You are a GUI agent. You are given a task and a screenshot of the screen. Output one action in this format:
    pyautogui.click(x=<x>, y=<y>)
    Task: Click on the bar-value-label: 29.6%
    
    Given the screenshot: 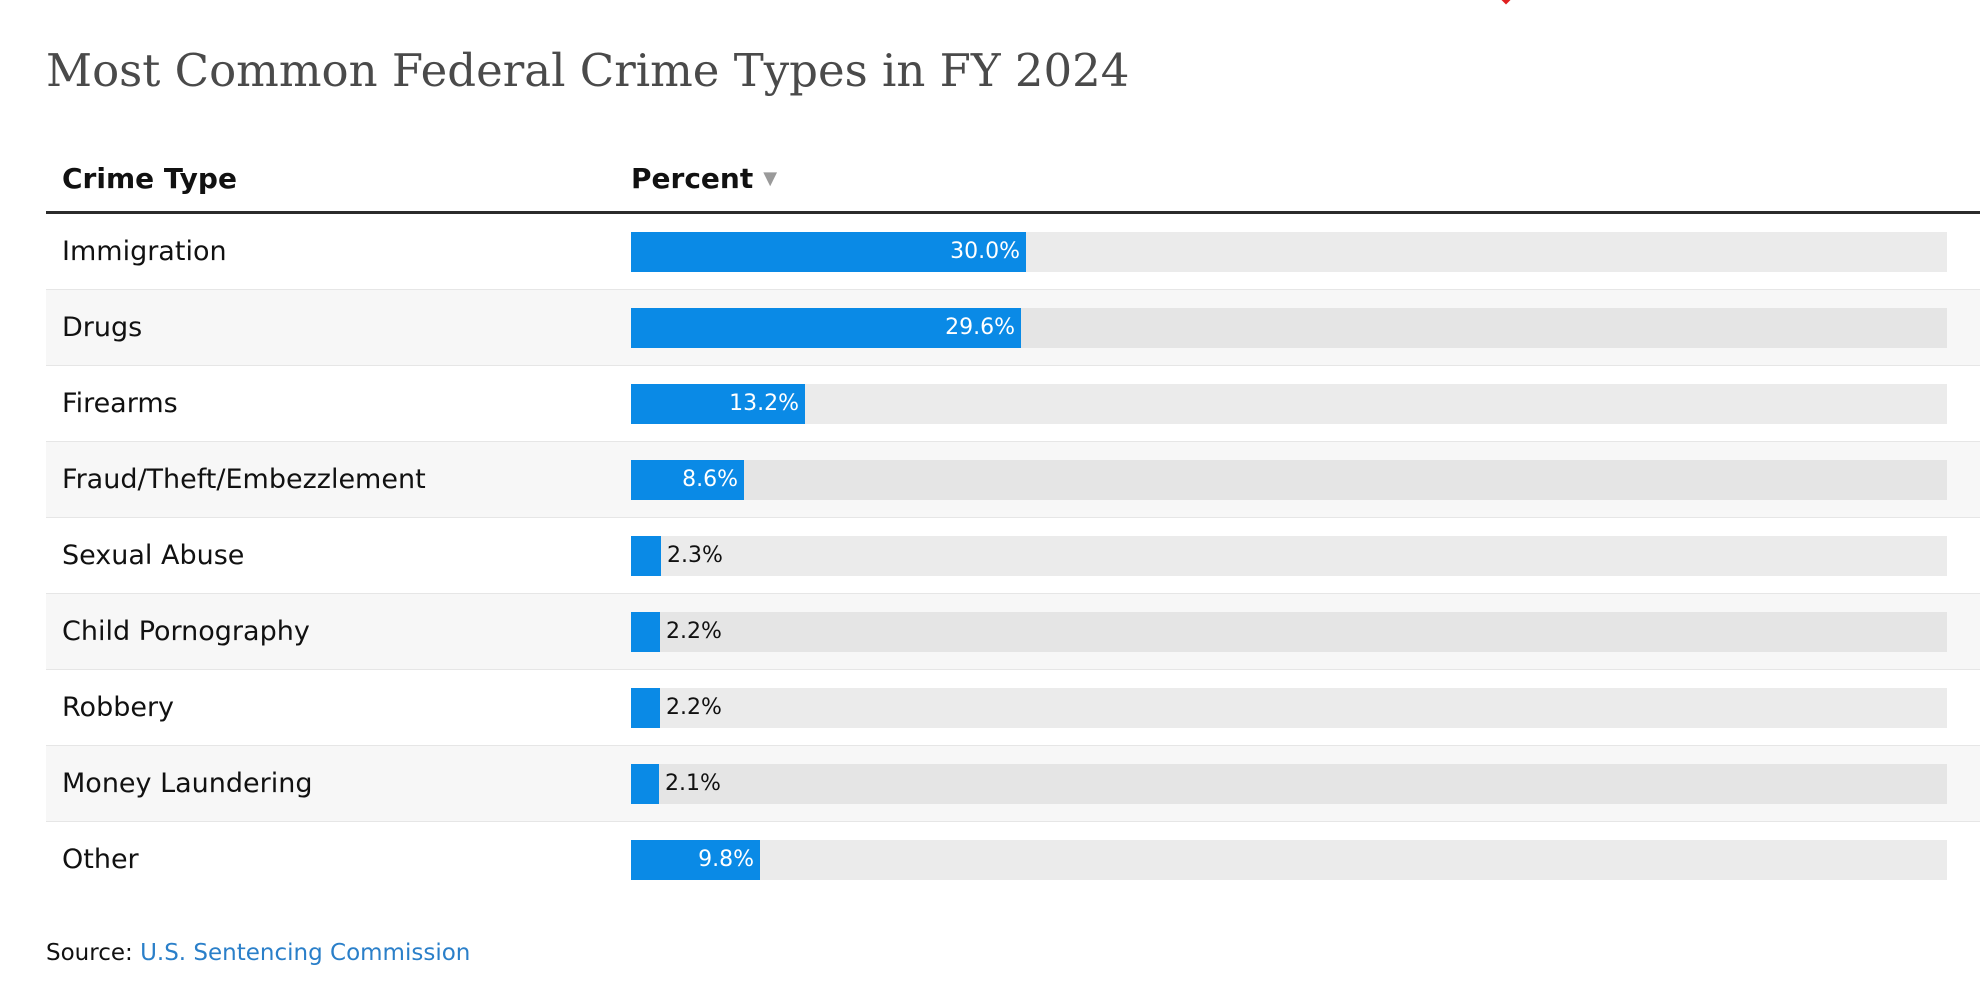 What is the action you would take?
    pyautogui.click(x=980, y=327)
    